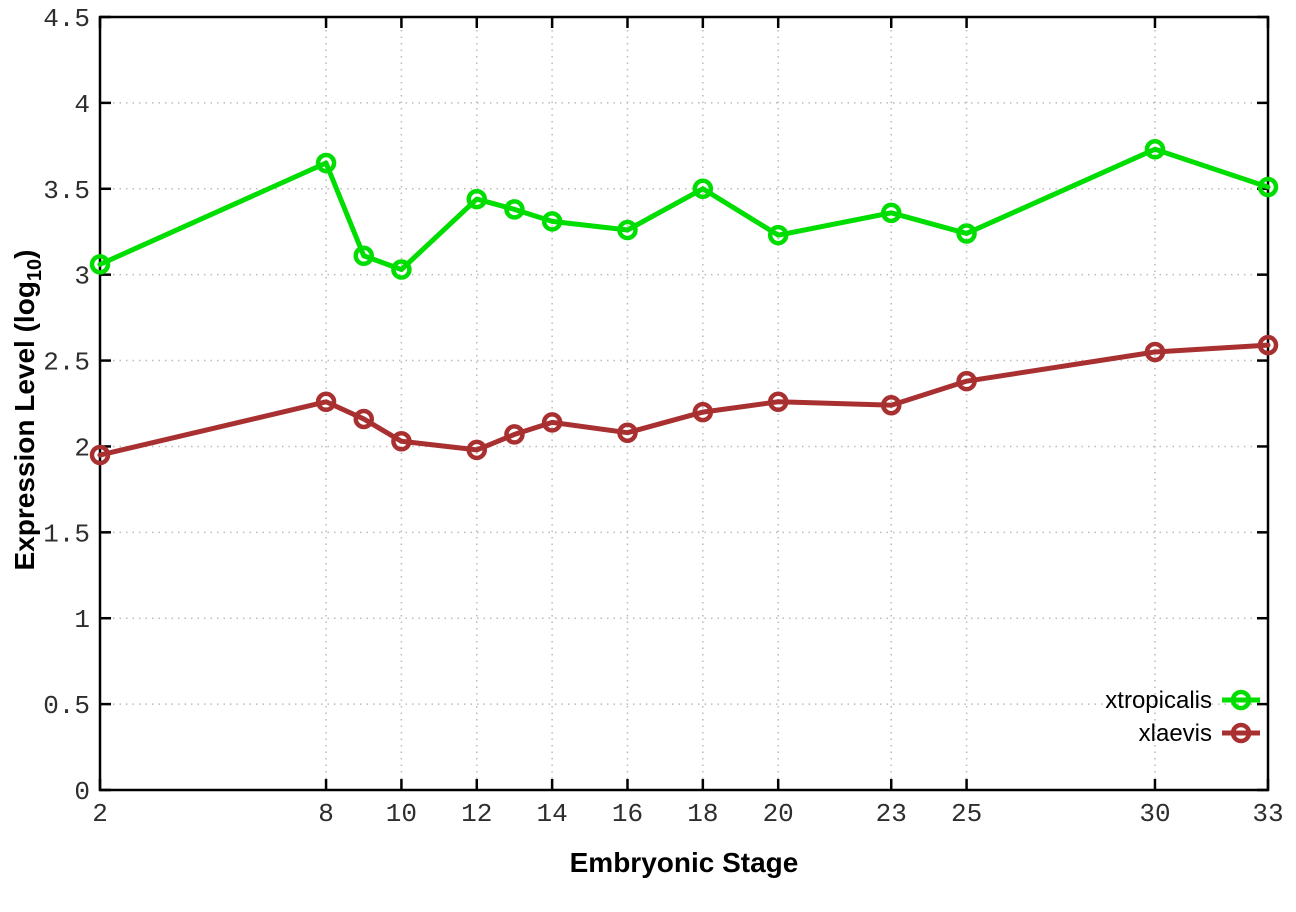 The height and width of the screenshot is (912, 1296). Describe the element at coordinates (401, 814) in the screenshot. I see `x-axis-tick-label: 10` at that location.